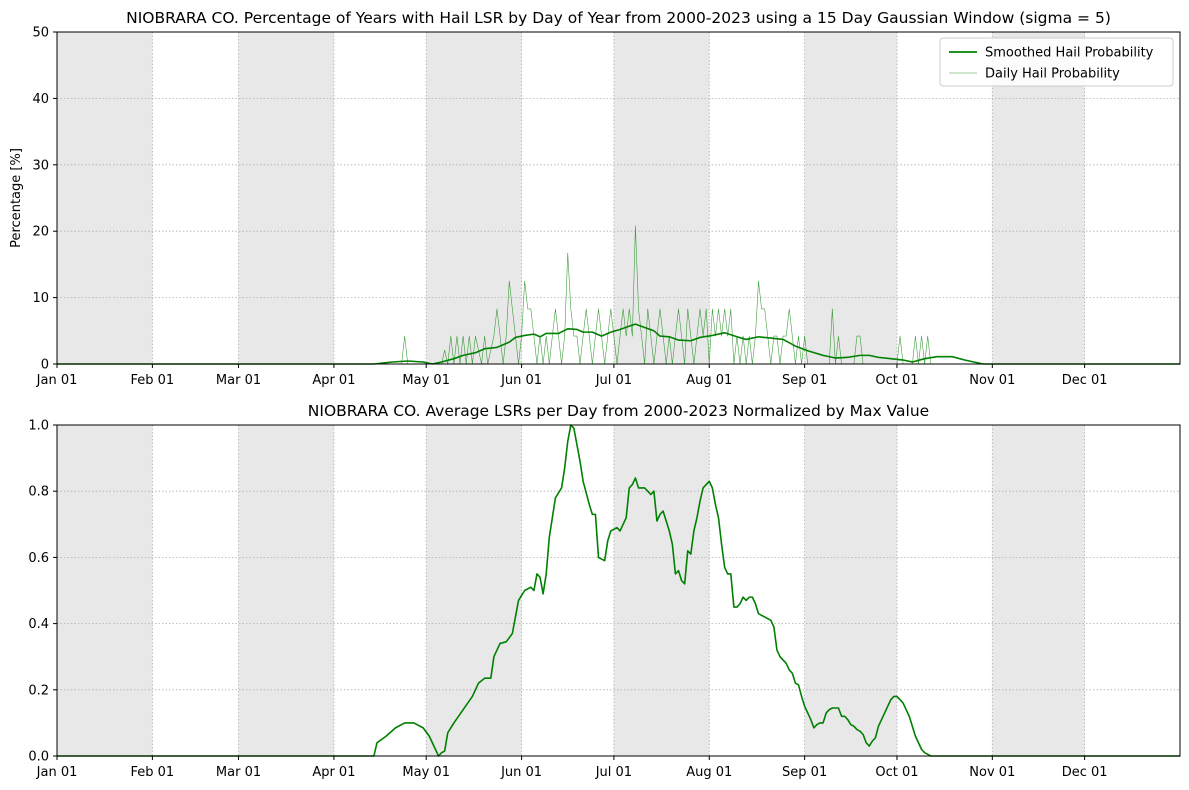 The height and width of the screenshot is (790, 1189). Describe the element at coordinates (40, 99) in the screenshot. I see `chart-top-ytick-label: 40` at that location.